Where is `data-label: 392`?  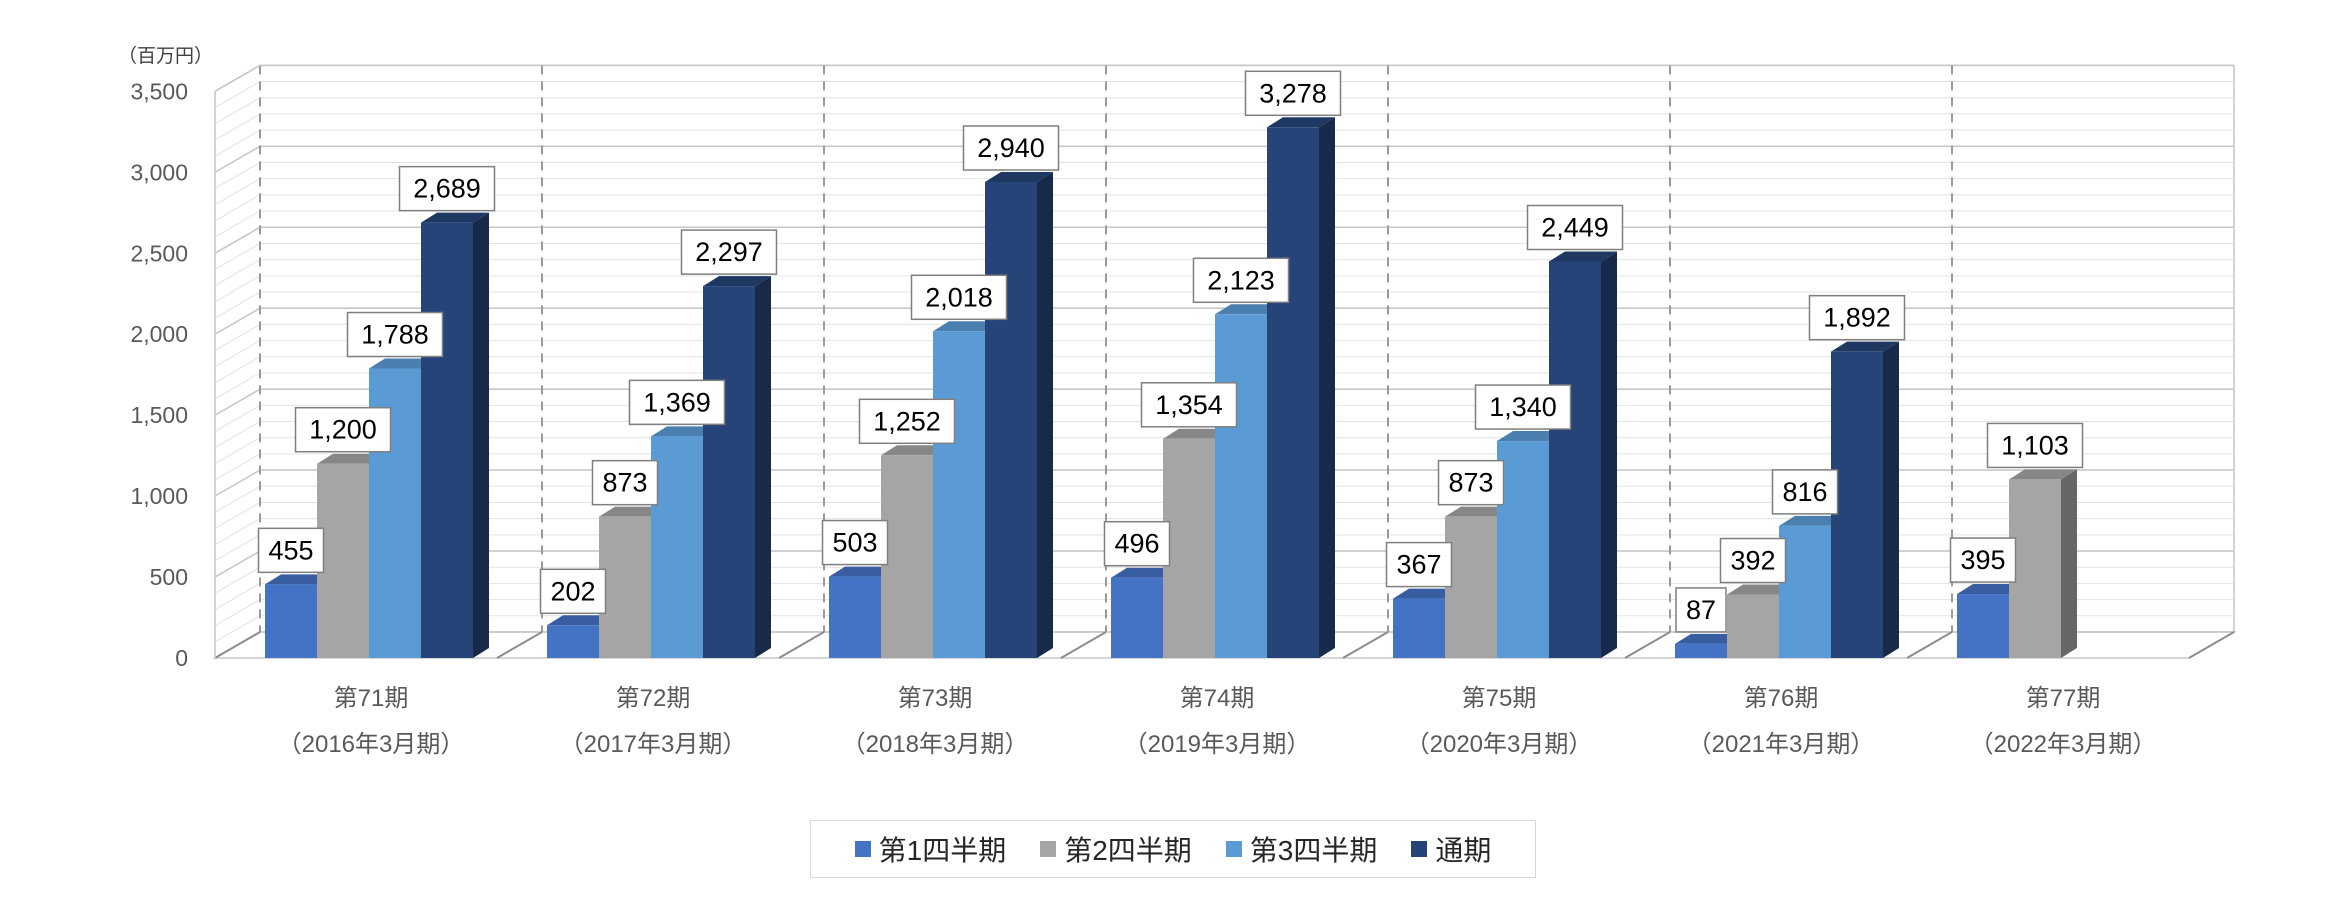
data-label: 392 is located at coordinates (1753, 560).